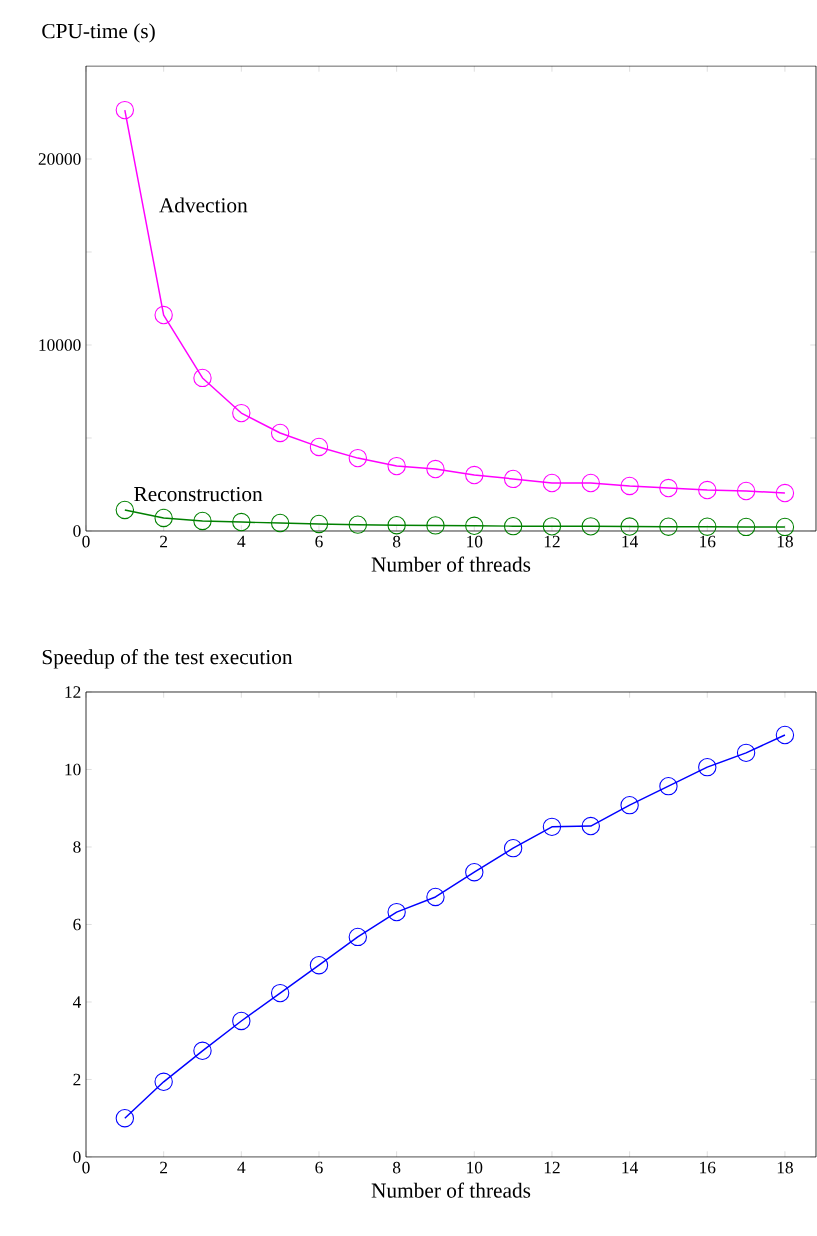 This screenshot has height=1236, width=817. What do you see at coordinates (77, 924) in the screenshot?
I see `y-tick-label: 6` at bounding box center [77, 924].